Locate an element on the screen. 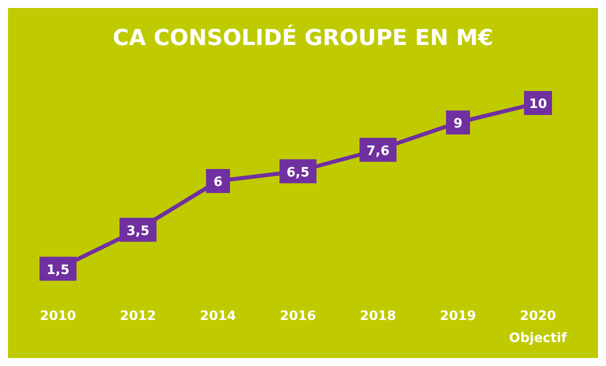 Image resolution: width=606 pixels, height=366 pixels. x-tick-label: 2016 is located at coordinates (298, 316).